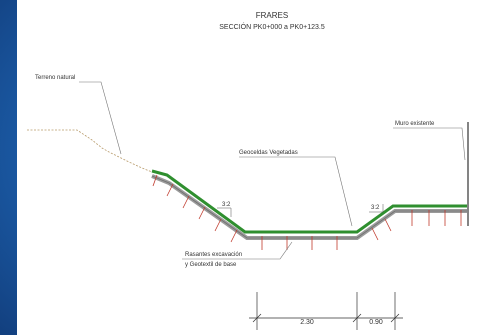 The width and height of the screenshot is (482, 335). What do you see at coordinates (272, 15) in the screenshot?
I see `drawing-title: FRARES` at bounding box center [272, 15].